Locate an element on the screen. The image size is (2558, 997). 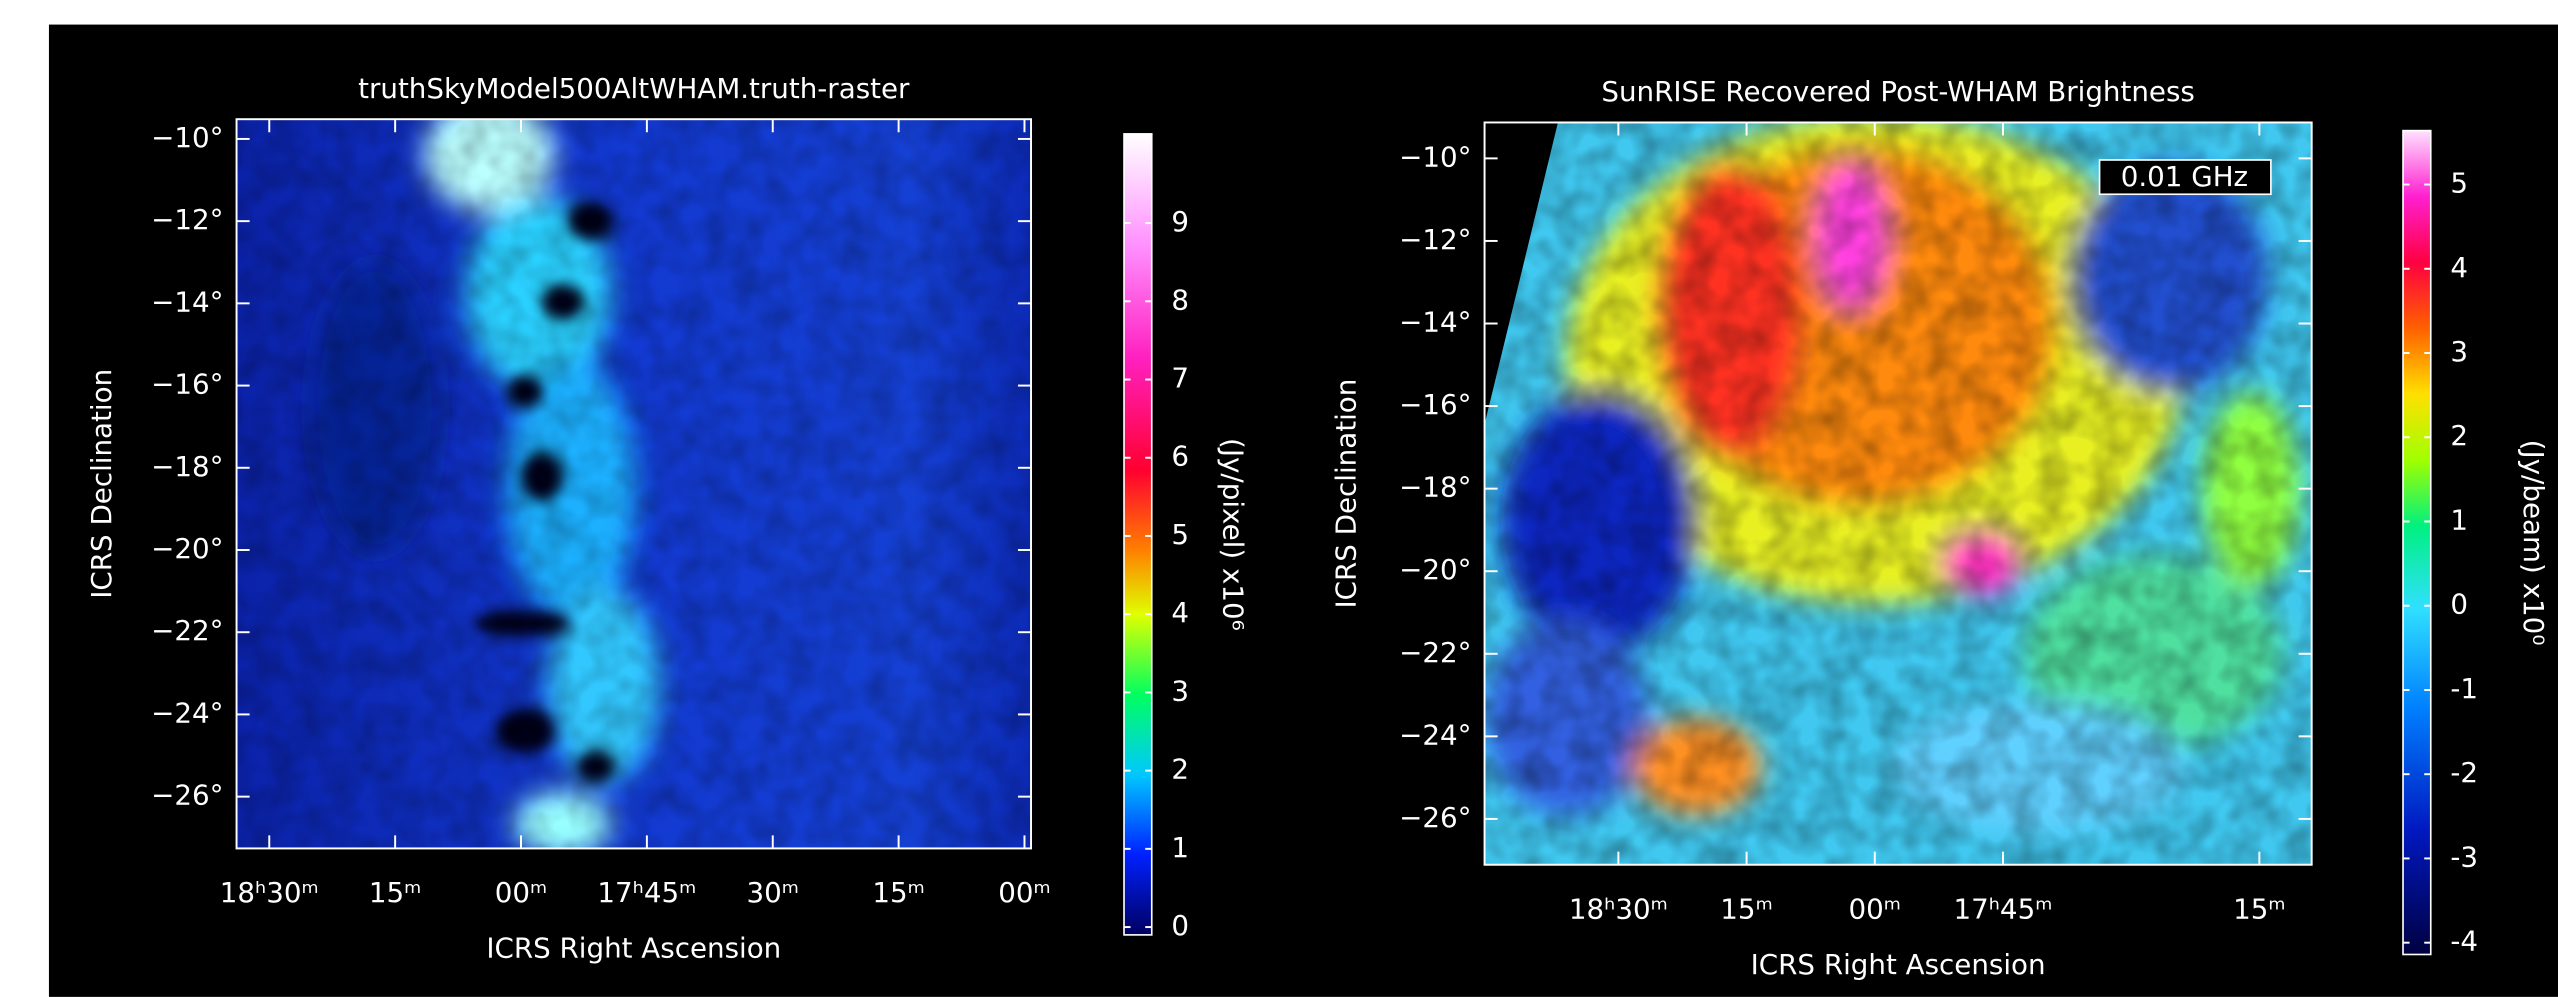
frequency-annotation: 0.01 GHz is located at coordinates (2184, 176).